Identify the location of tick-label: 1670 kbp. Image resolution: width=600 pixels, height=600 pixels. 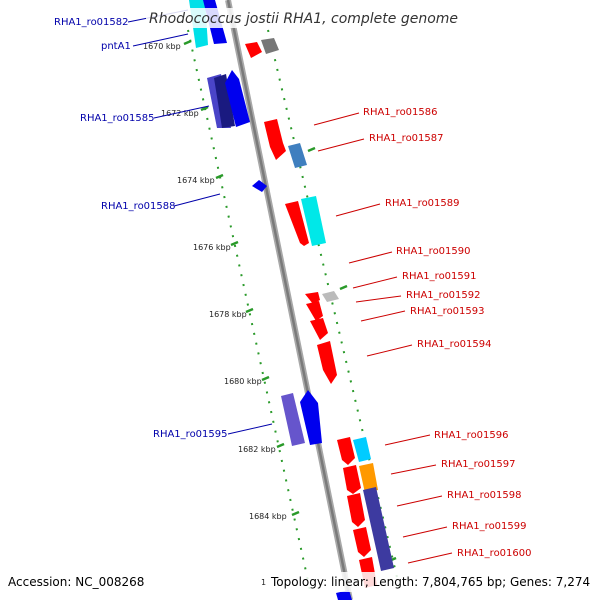
(162, 46).